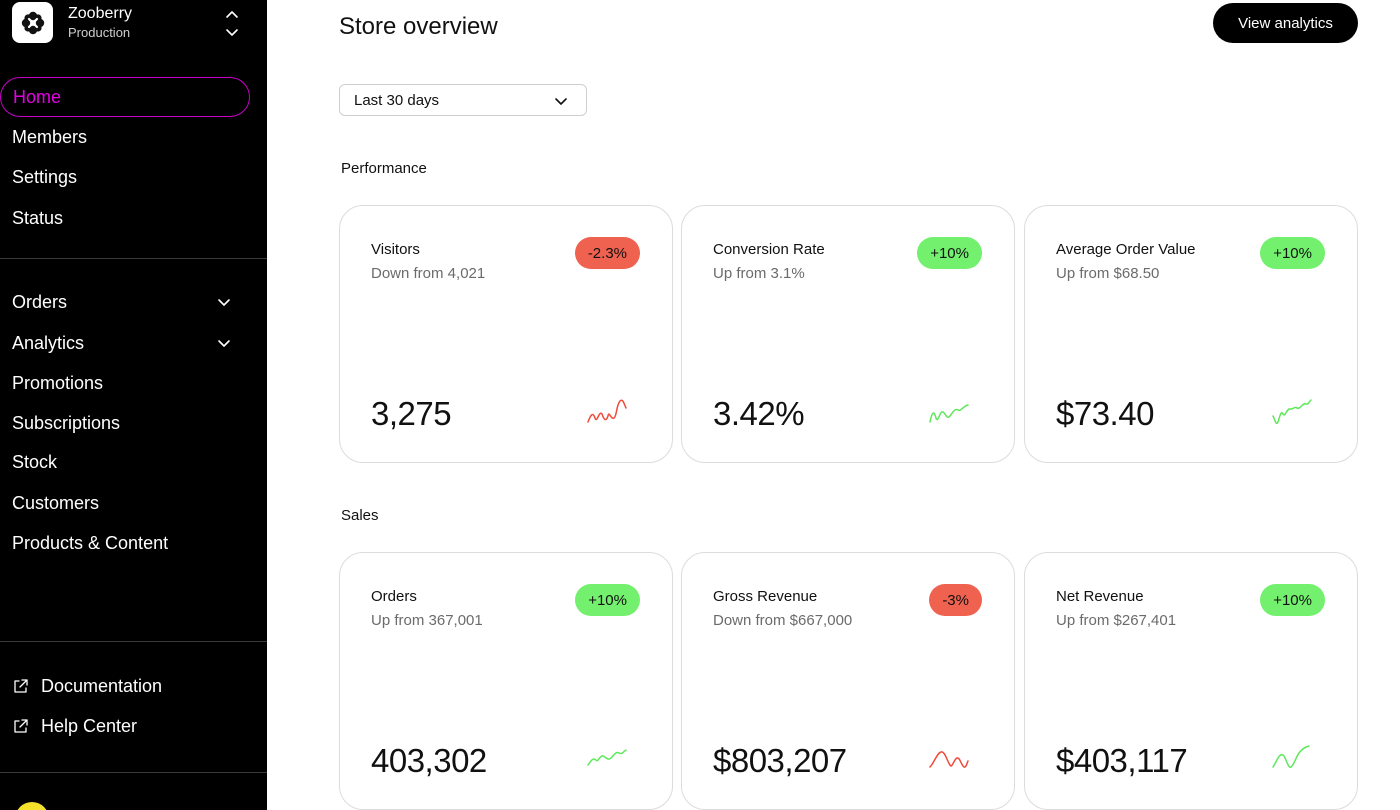 The width and height of the screenshot is (1400, 810). What do you see at coordinates (125, 423) in the screenshot?
I see `nav-item-subscriptions: Subscriptions` at bounding box center [125, 423].